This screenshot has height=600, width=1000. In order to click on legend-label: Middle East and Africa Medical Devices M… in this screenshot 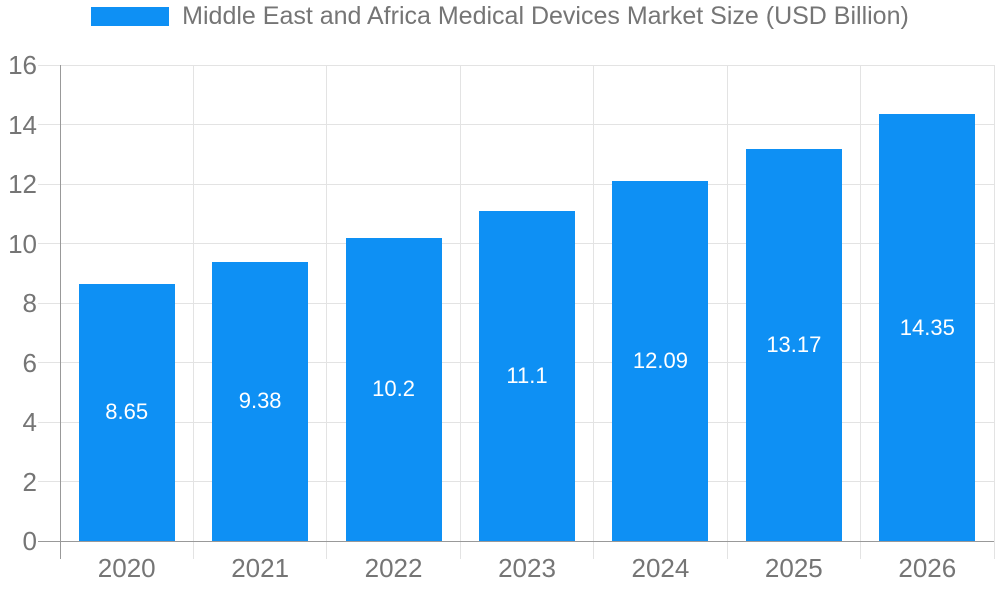, I will do `click(545, 16)`.